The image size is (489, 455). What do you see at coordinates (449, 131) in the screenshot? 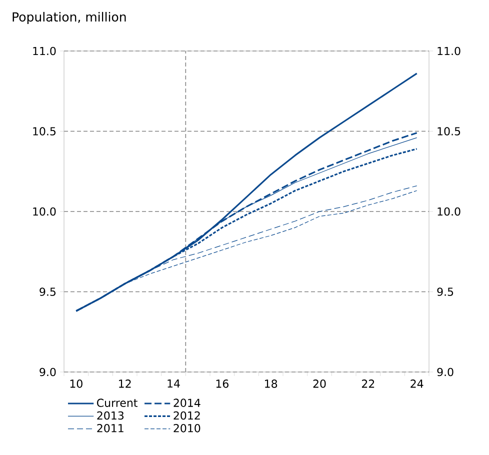
I see `y2-tick-label: 10.5` at bounding box center [449, 131].